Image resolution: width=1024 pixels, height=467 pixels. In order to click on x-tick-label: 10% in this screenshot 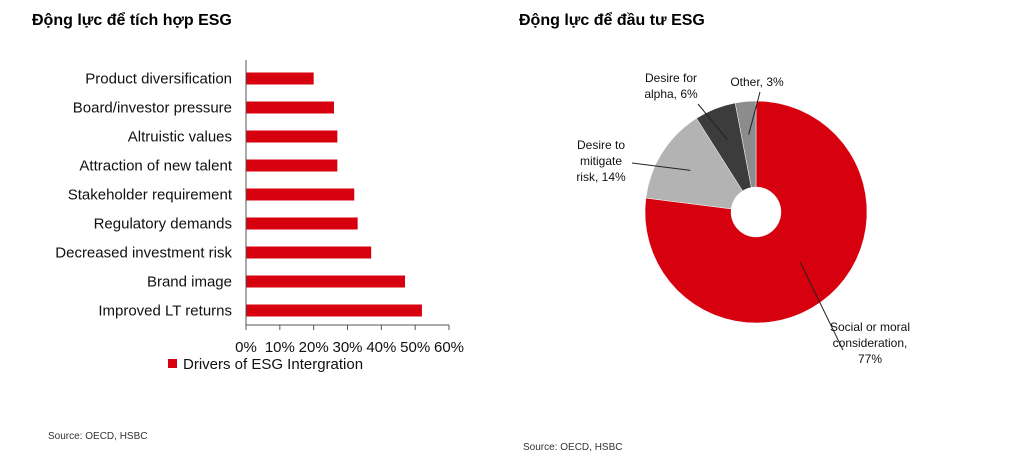, I will do `click(280, 347)`.